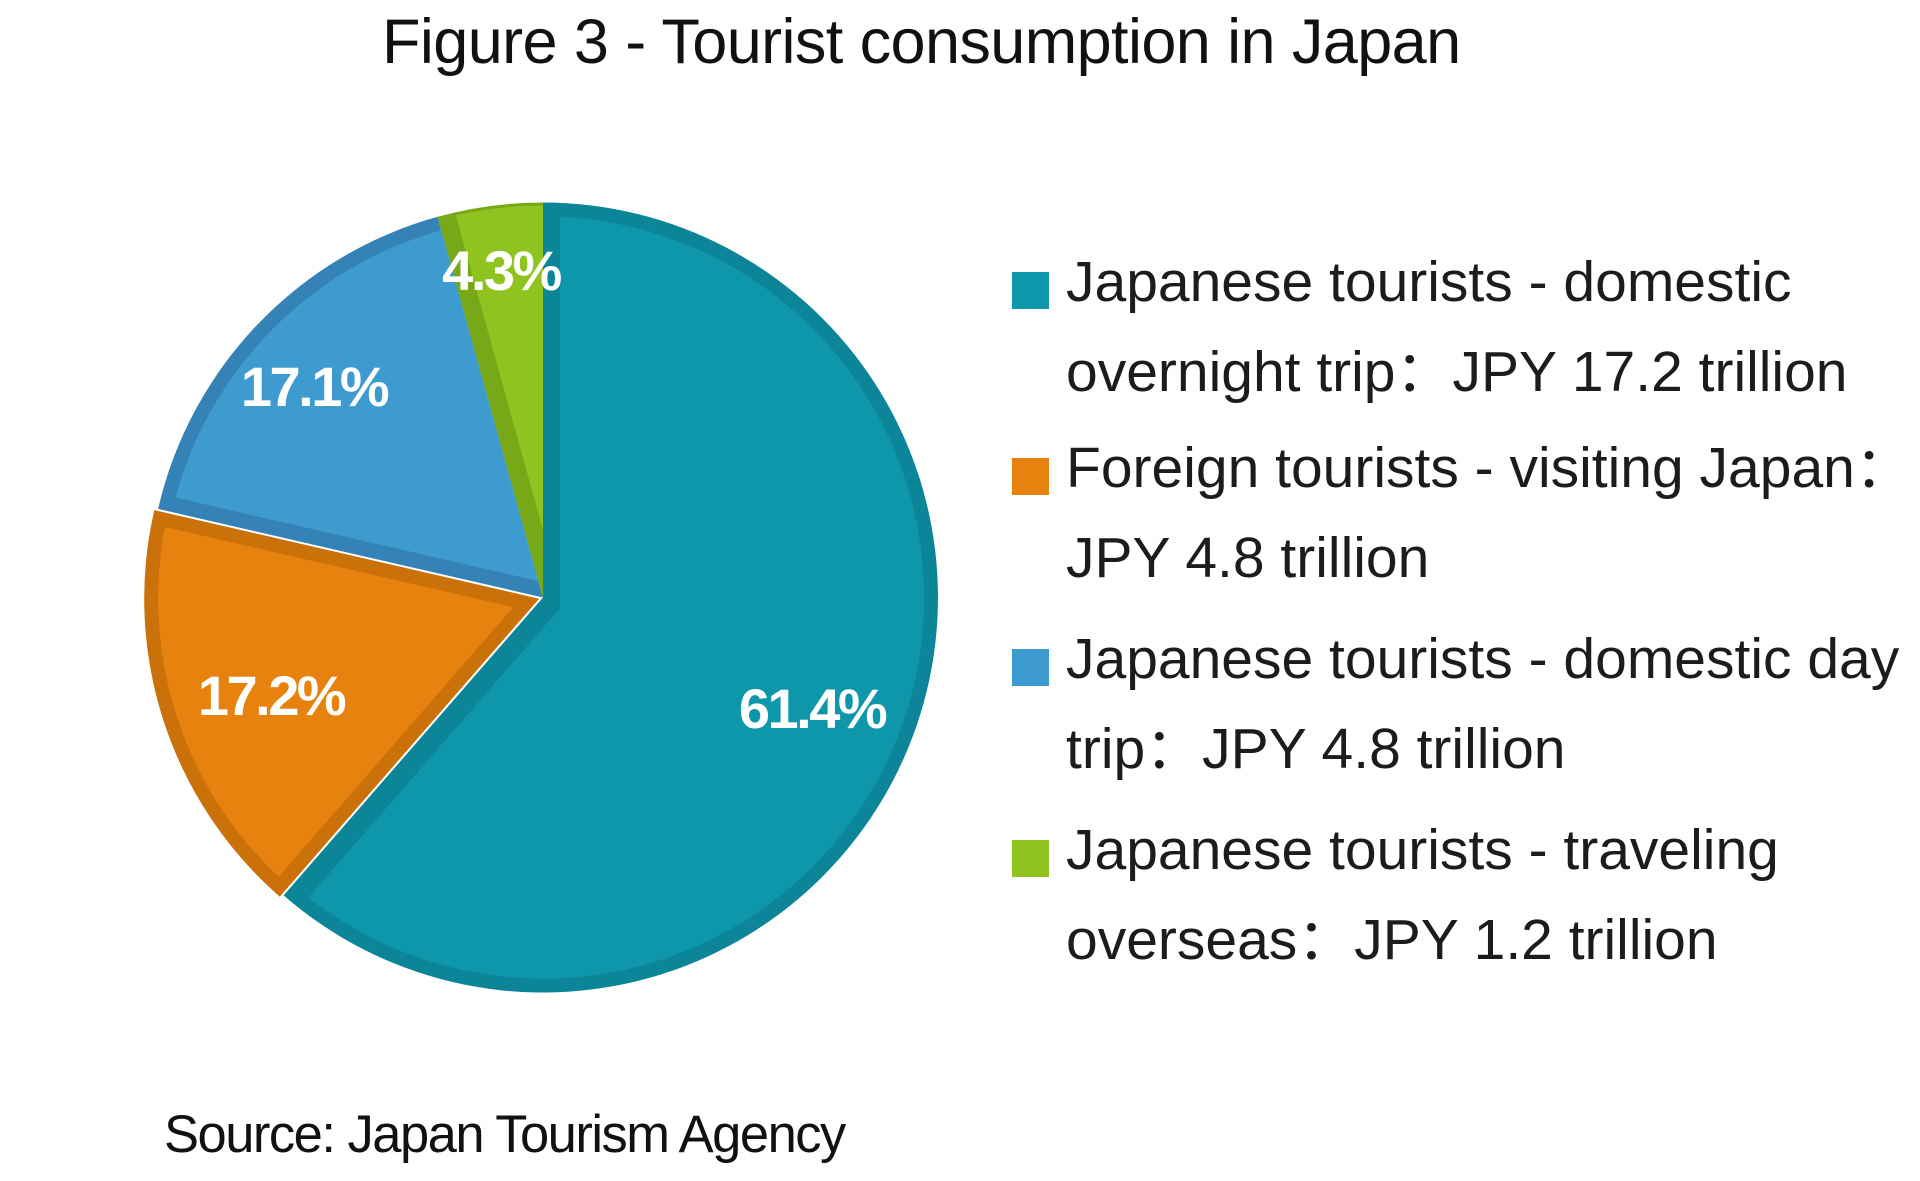 The height and width of the screenshot is (1181, 1920). Describe the element at coordinates (272, 695) in the screenshot. I see `svg-text: 17.2%` at that location.